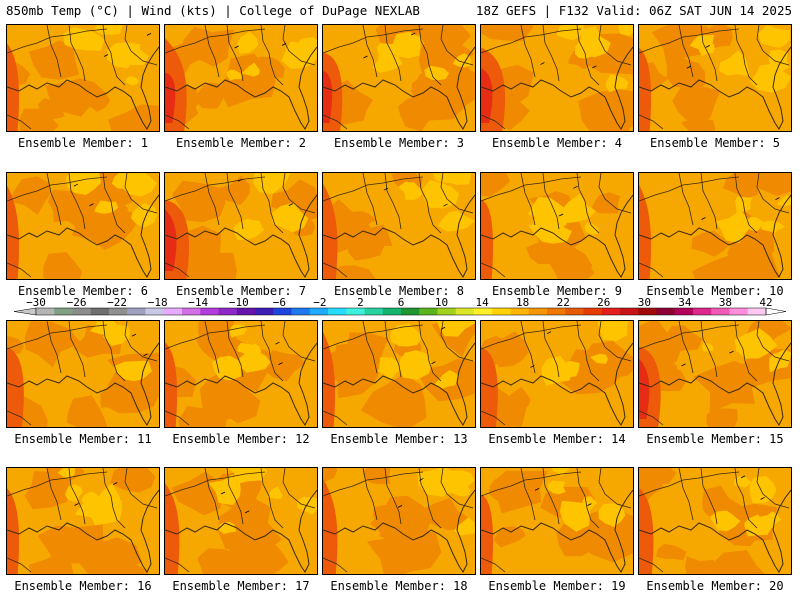 This screenshot has height=600, width=800. What do you see at coordinates (644, 302) in the screenshot?
I see `colorbar-tick-label: 30` at bounding box center [644, 302].